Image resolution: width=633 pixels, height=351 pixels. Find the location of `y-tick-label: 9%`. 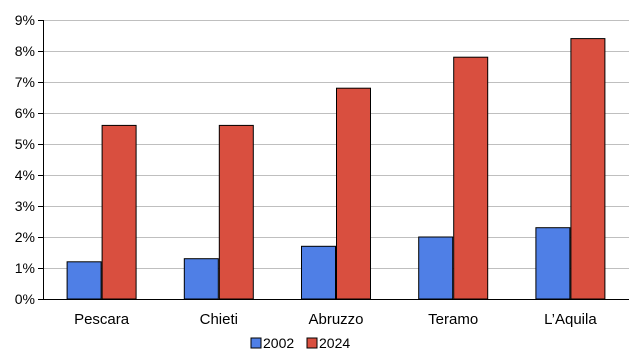

y-tick-label: 9% is located at coordinates (25, 20).